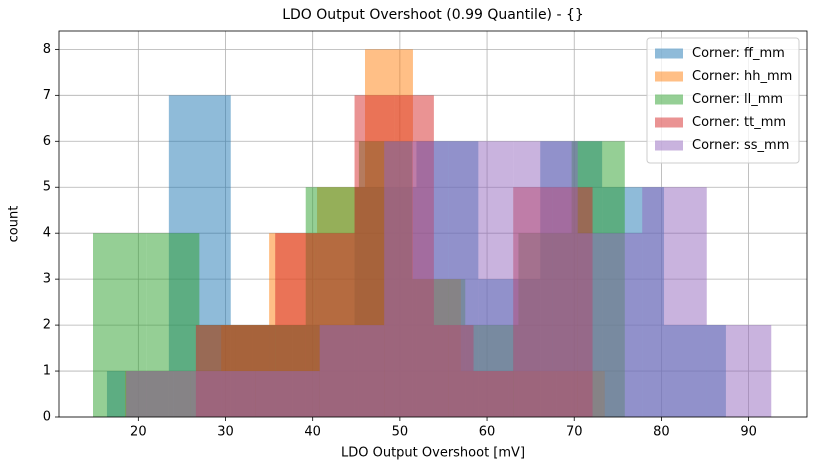  Describe the element at coordinates (737, 99) in the screenshot. I see `legend-label: Corner: ll_mm` at that location.